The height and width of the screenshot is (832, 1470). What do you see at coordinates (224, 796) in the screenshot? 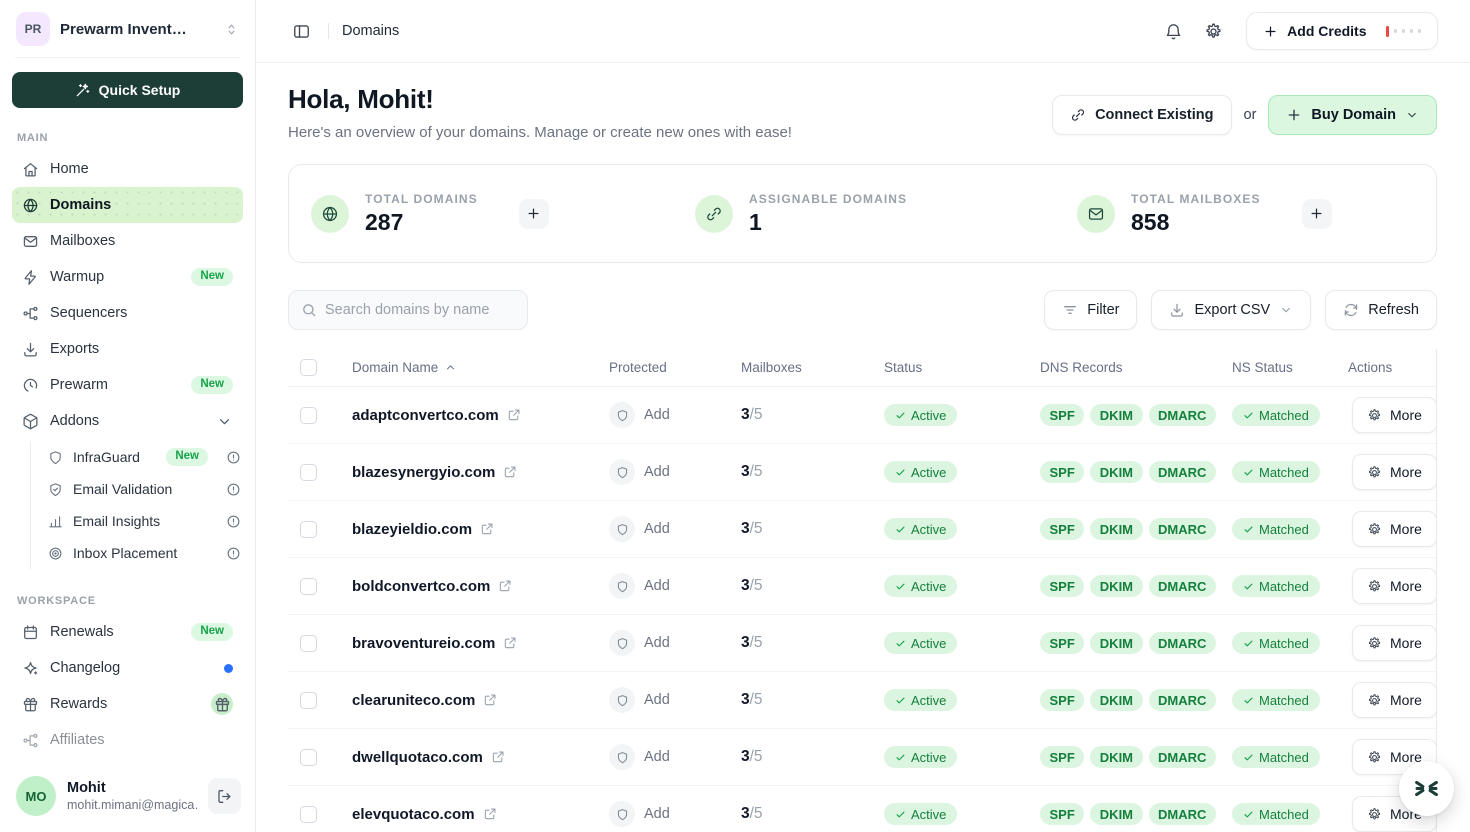
I see `logout-button` at bounding box center [224, 796].